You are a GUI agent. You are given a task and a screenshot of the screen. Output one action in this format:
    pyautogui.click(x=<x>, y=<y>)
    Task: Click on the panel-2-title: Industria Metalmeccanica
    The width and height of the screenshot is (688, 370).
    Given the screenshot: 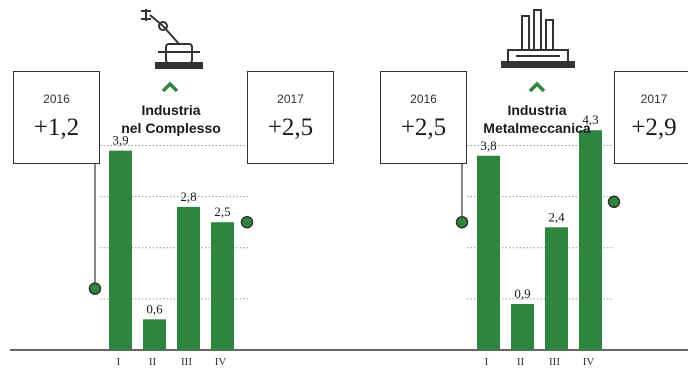 What is the action you would take?
    pyautogui.click(x=537, y=119)
    